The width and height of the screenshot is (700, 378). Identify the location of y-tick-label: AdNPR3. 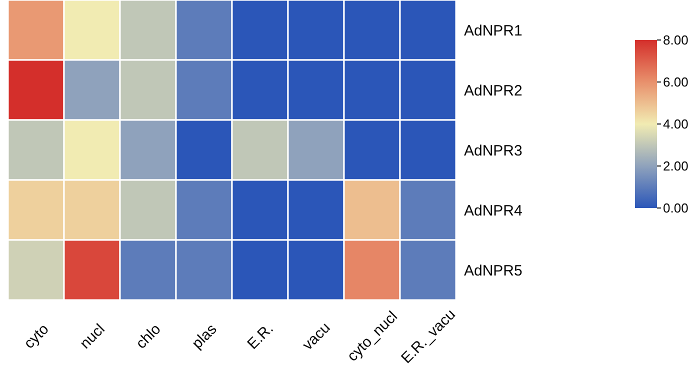
(493, 151).